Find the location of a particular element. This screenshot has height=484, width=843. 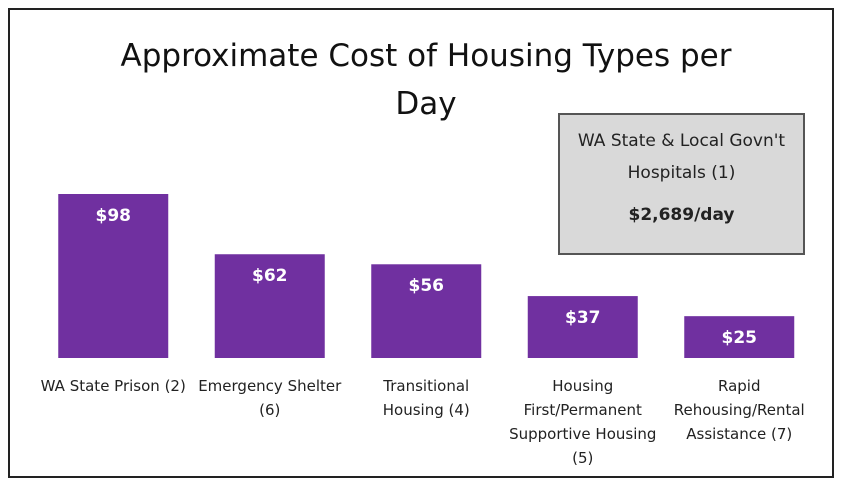

annotation-title: WA State & Local Govn't Hospitals (1) is located at coordinates (681, 157).